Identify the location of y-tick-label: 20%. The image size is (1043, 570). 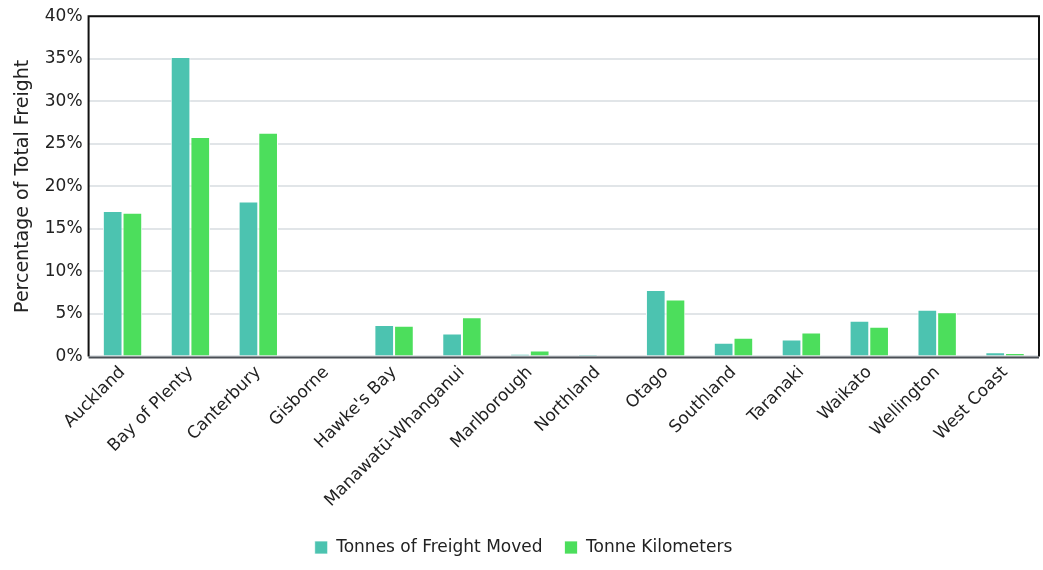
(63, 184).